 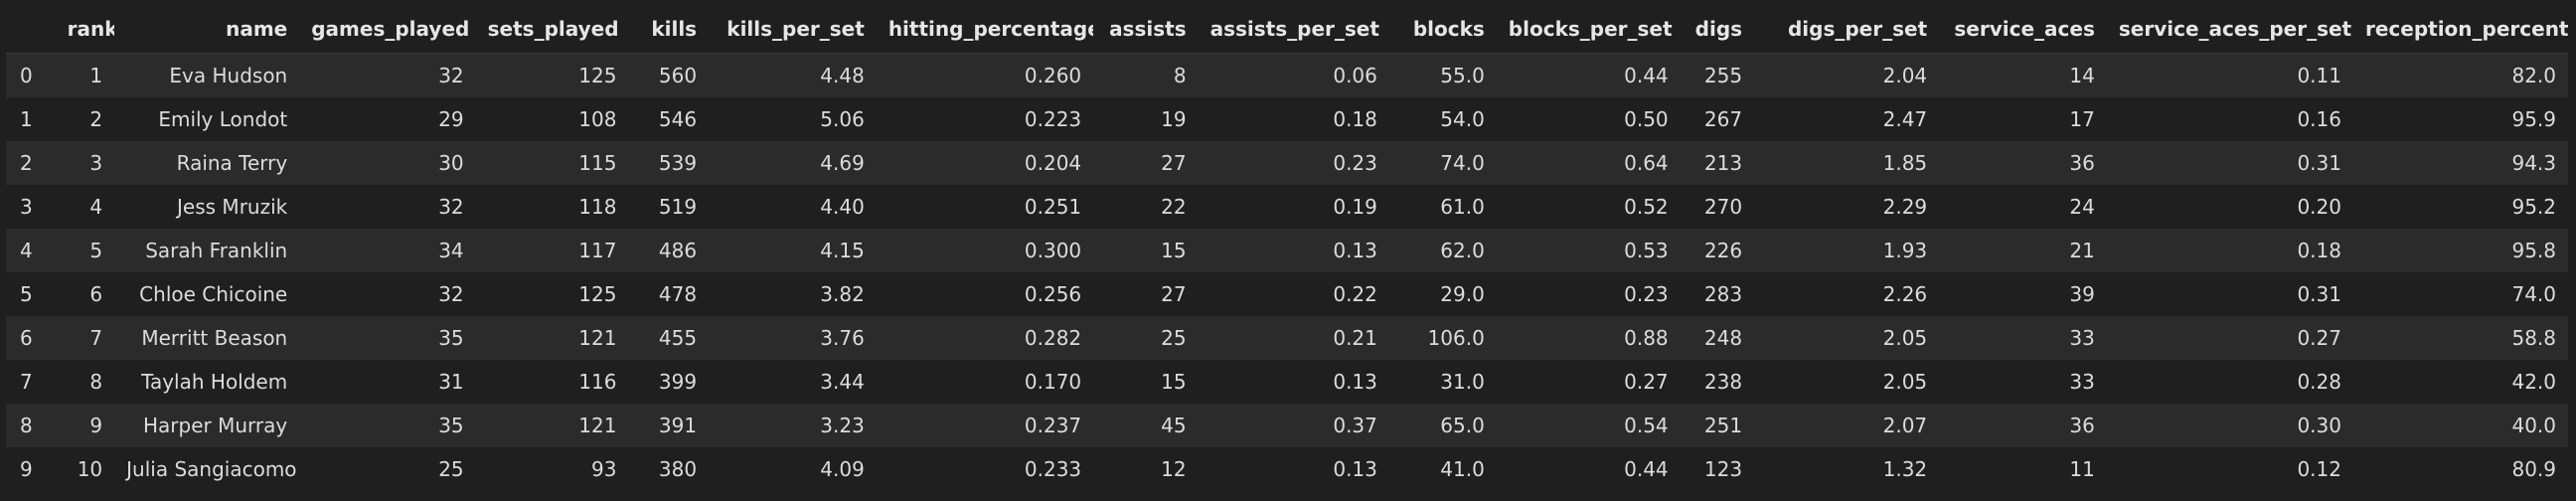 I want to click on table-cell: 391, so click(x=669, y=425).